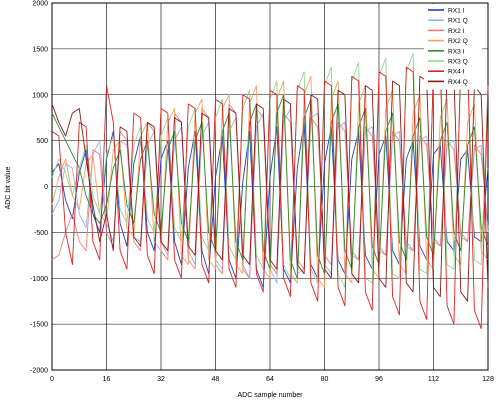 The height and width of the screenshot is (400, 500). I want to click on x-axis-label: ADC sample number, so click(271, 395).